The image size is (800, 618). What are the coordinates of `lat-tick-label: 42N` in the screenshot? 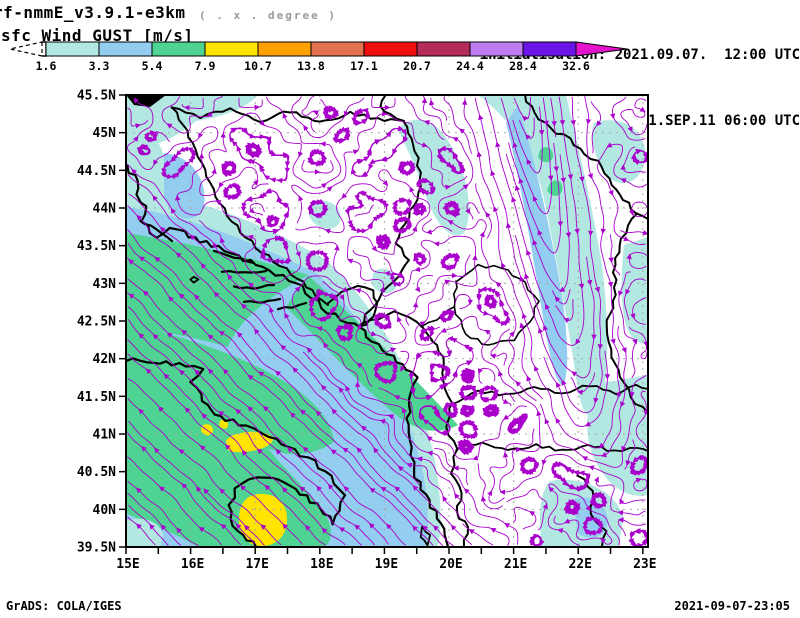 It's located at (105, 359).